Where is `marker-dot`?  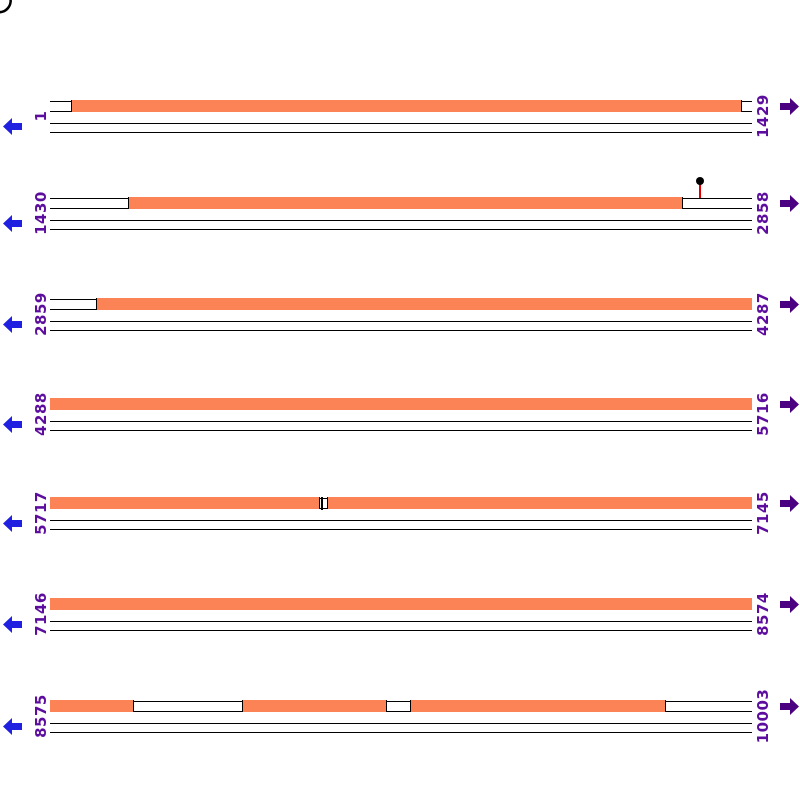
marker-dot is located at coordinates (700, 181).